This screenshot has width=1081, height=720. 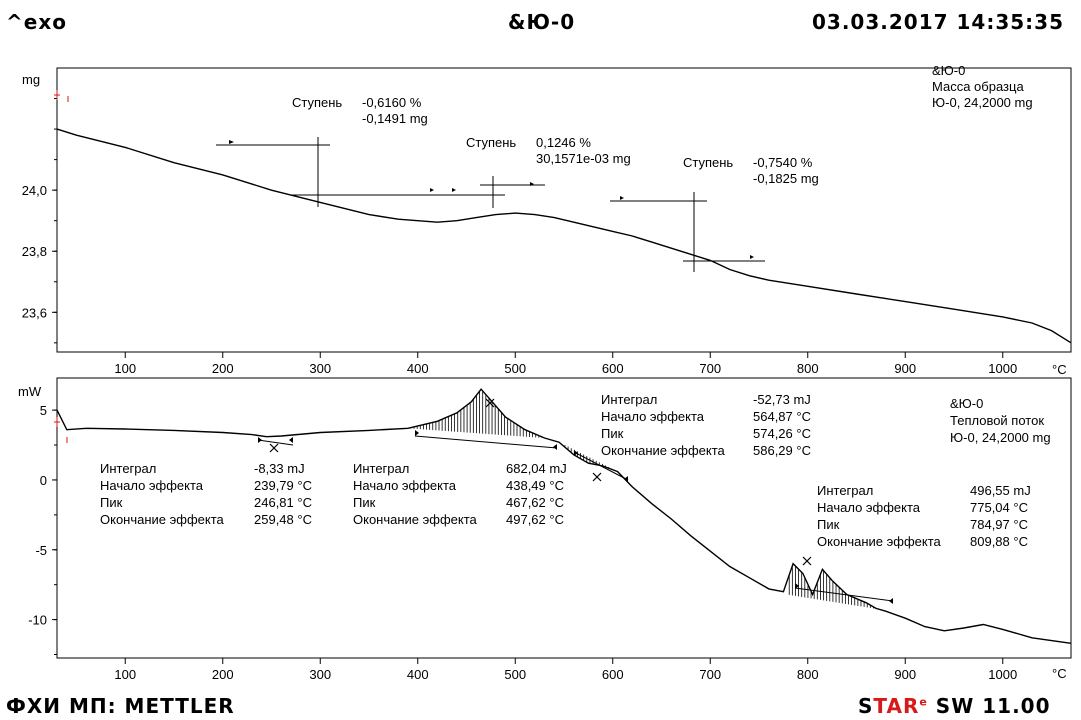 I want to click on tga-legend-line-3: Ю-0, 24,2000 mg, so click(x=982, y=102).